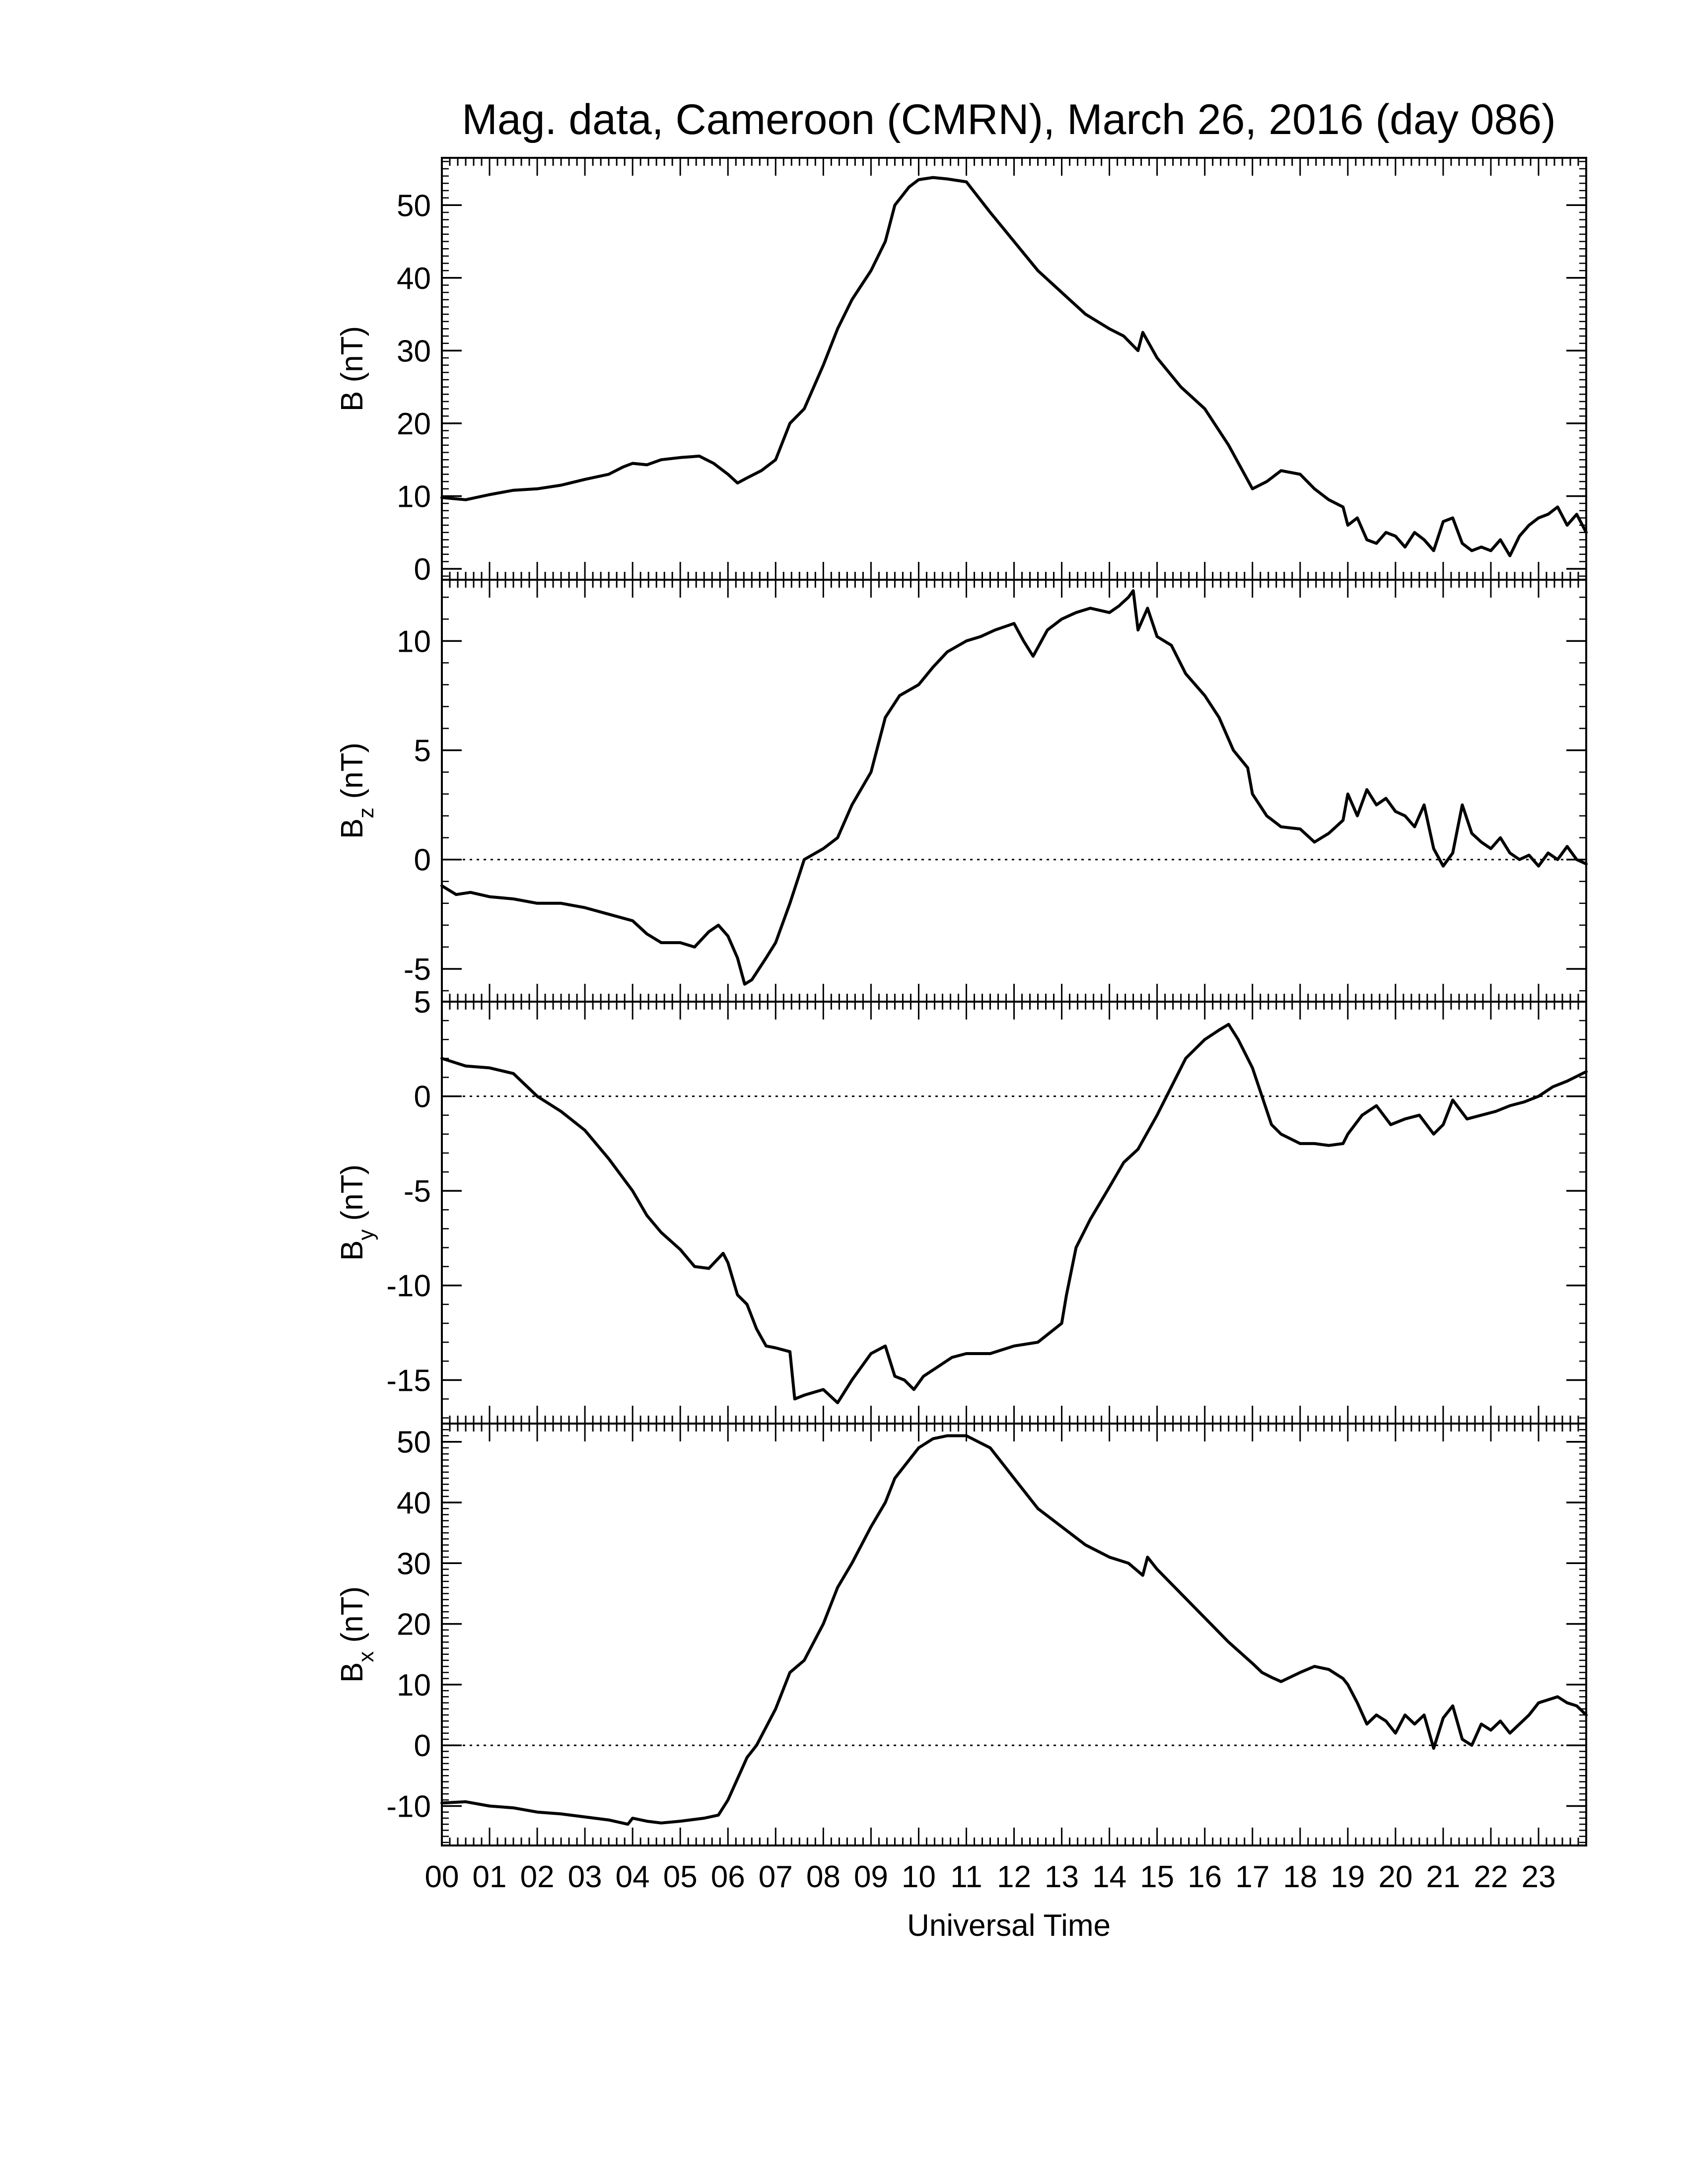 The width and height of the screenshot is (1688, 2184). Describe the element at coordinates (1538, 1877) in the screenshot. I see `x-tick-label: 23` at that location.